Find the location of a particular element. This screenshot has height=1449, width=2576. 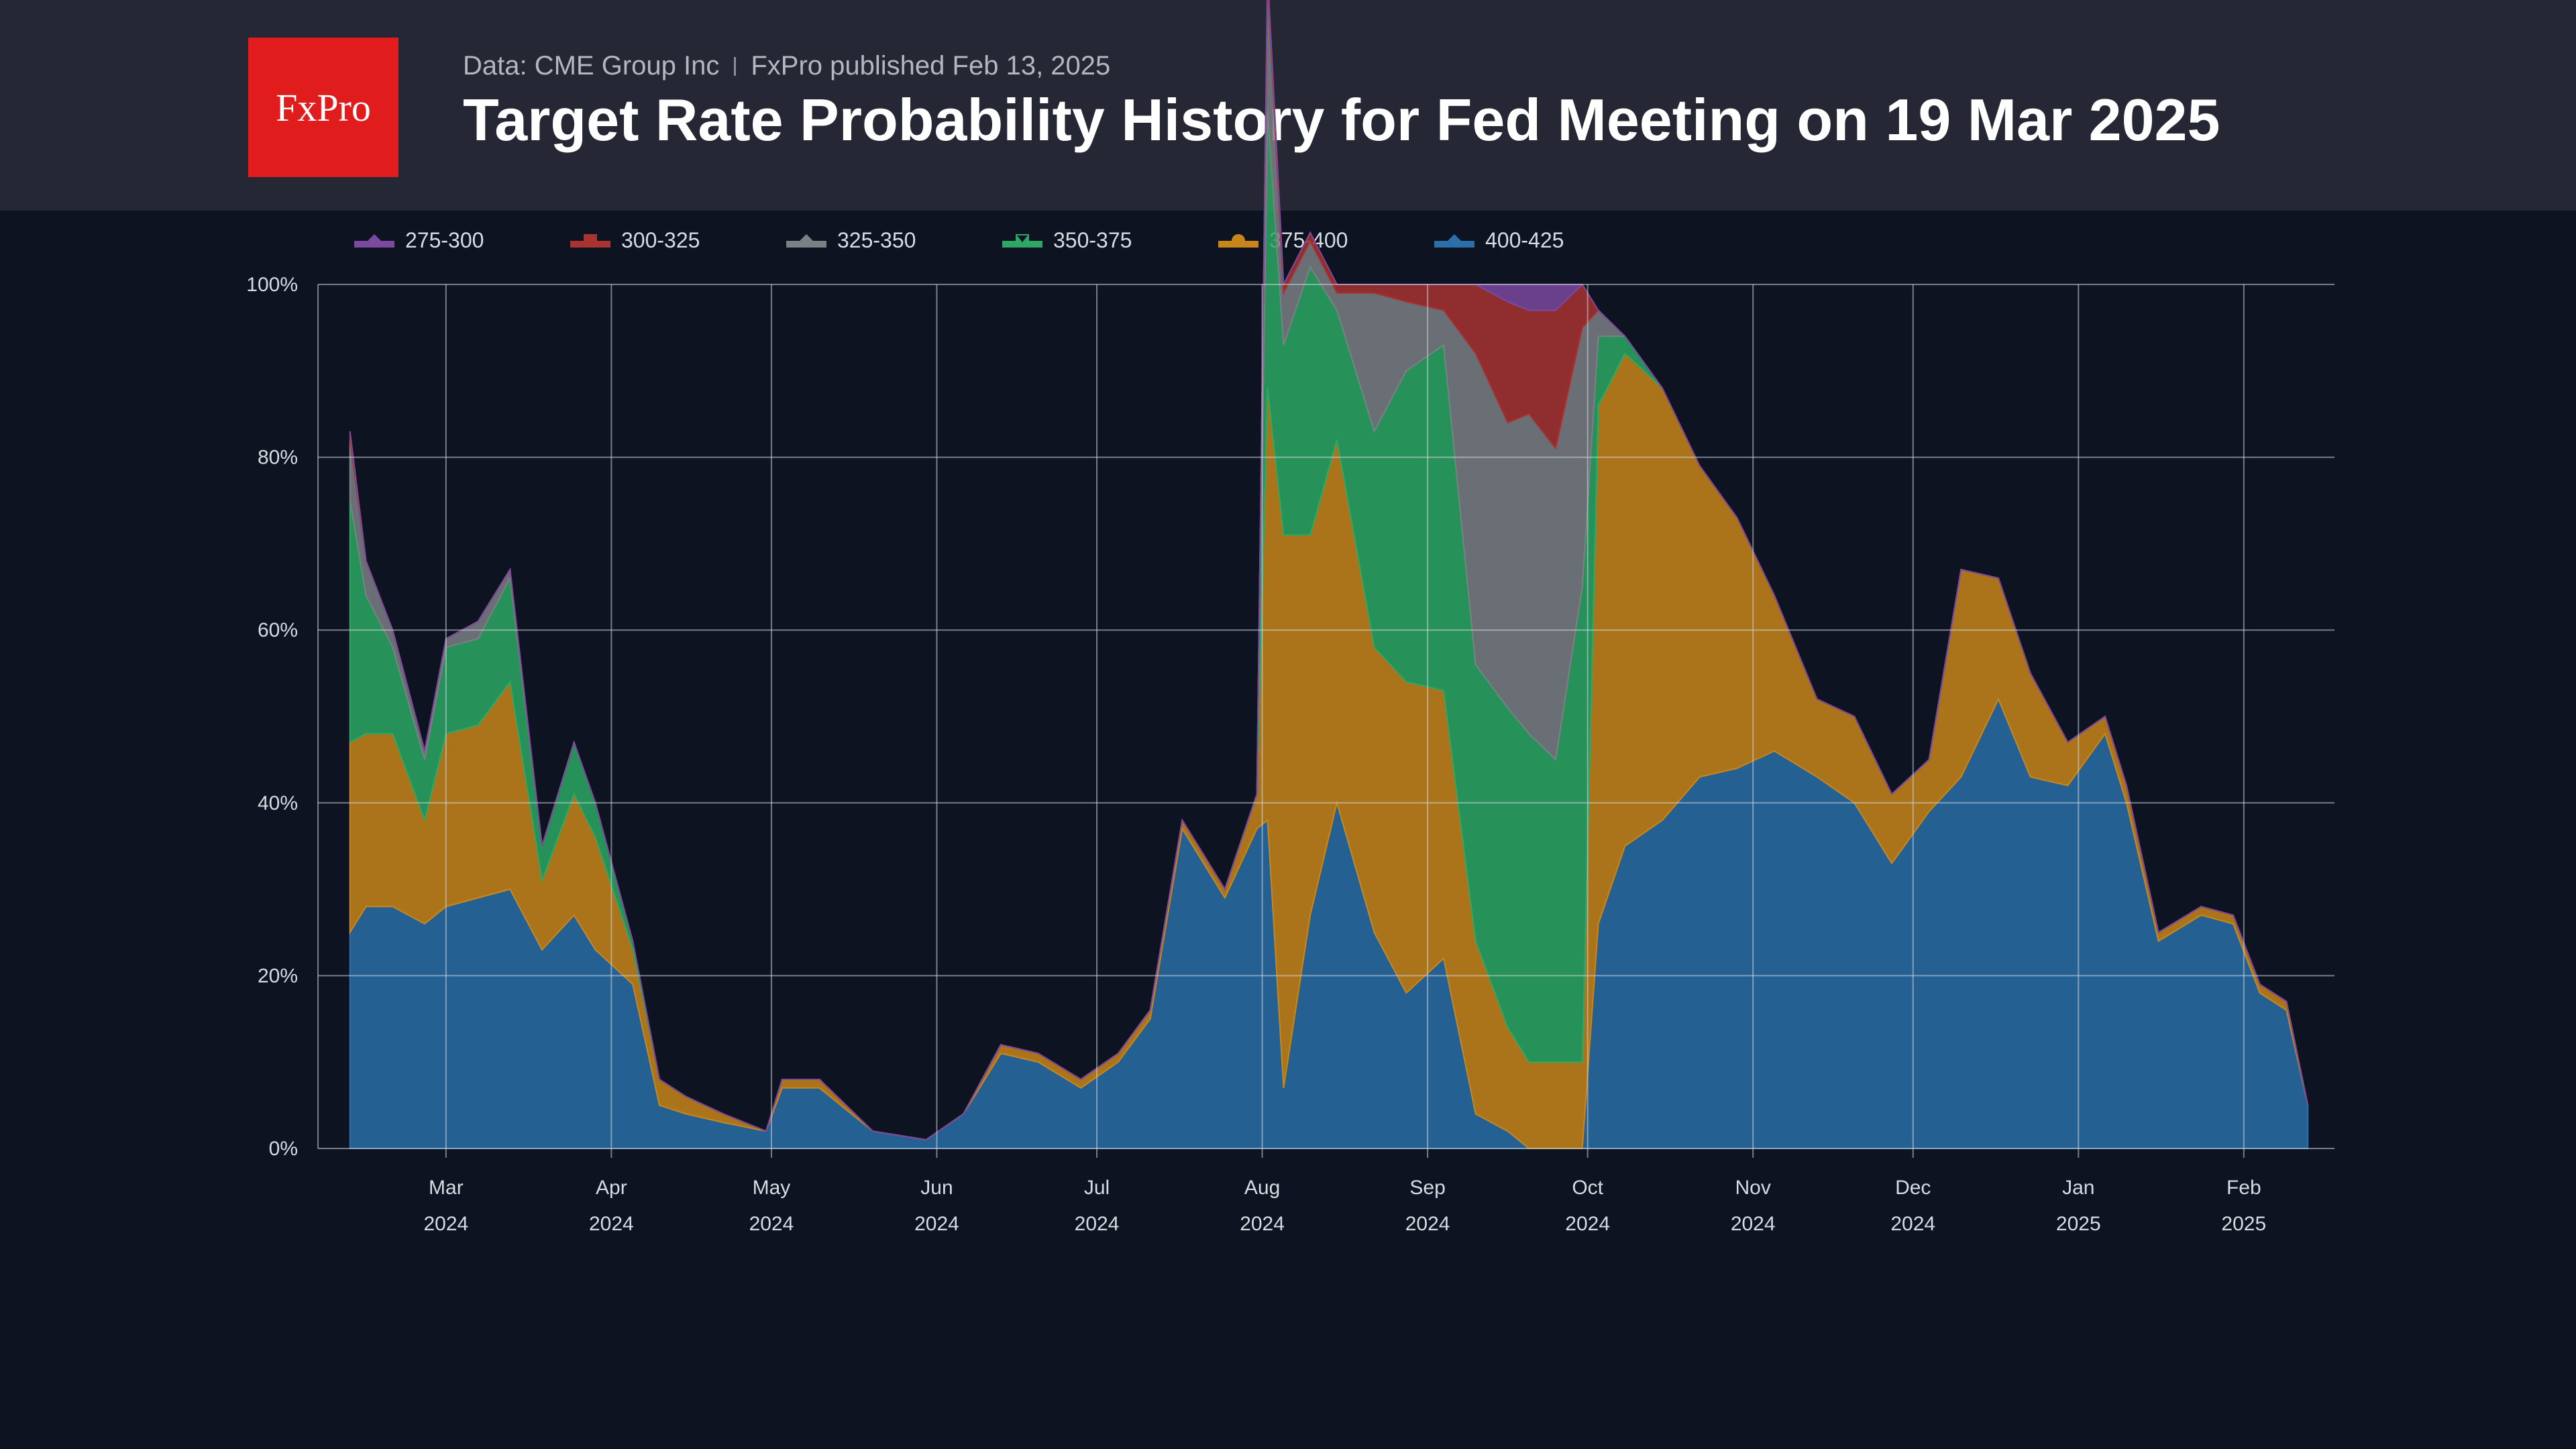

x-tick-month: Mar is located at coordinates (446, 1188).